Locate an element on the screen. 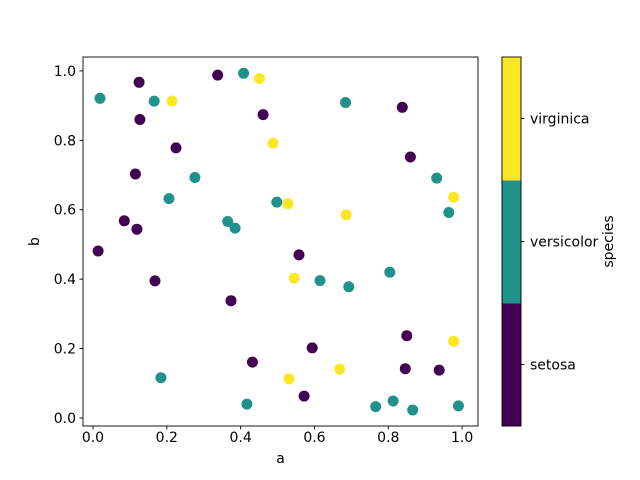 Image resolution: width=640 pixels, height=480 pixels. colorbar-segment-virginica is located at coordinates (511, 119).